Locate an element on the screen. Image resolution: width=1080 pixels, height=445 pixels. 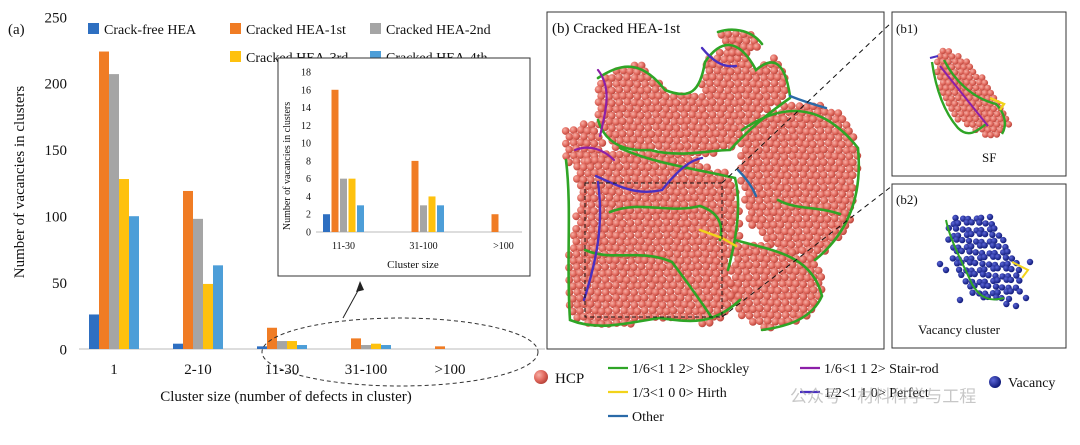
hcp-legend-label: HCP is located at coordinates (569, 379).